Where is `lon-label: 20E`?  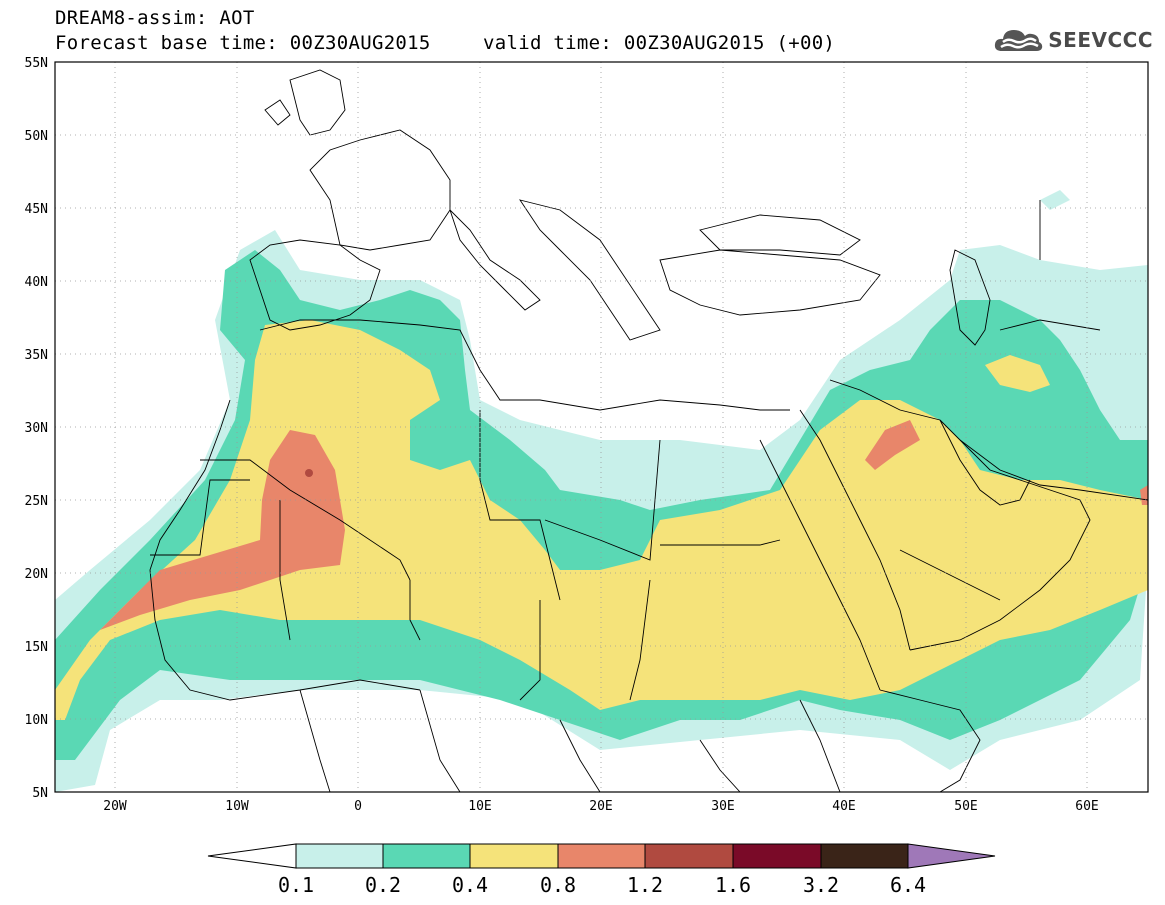 lon-label: 20E is located at coordinates (600, 806).